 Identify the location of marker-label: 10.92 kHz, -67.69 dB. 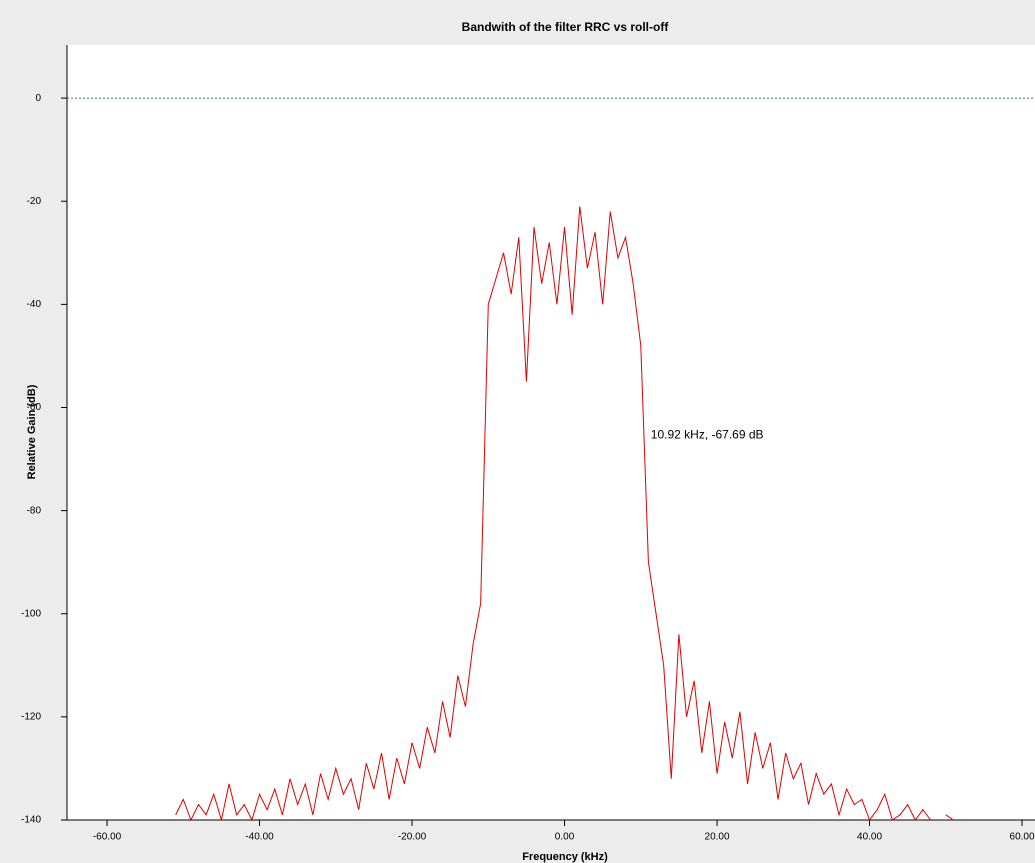
(707, 434).